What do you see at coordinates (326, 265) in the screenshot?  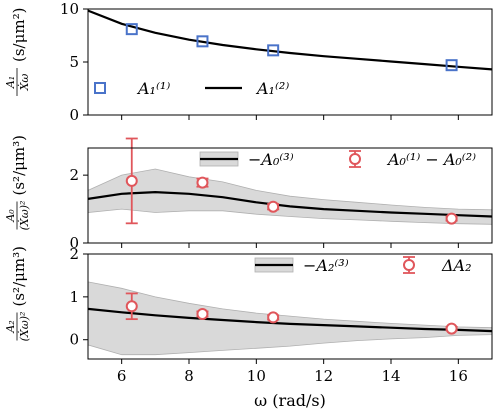 I see `legend-label: −A₂⁽³⁾` at bounding box center [326, 265].